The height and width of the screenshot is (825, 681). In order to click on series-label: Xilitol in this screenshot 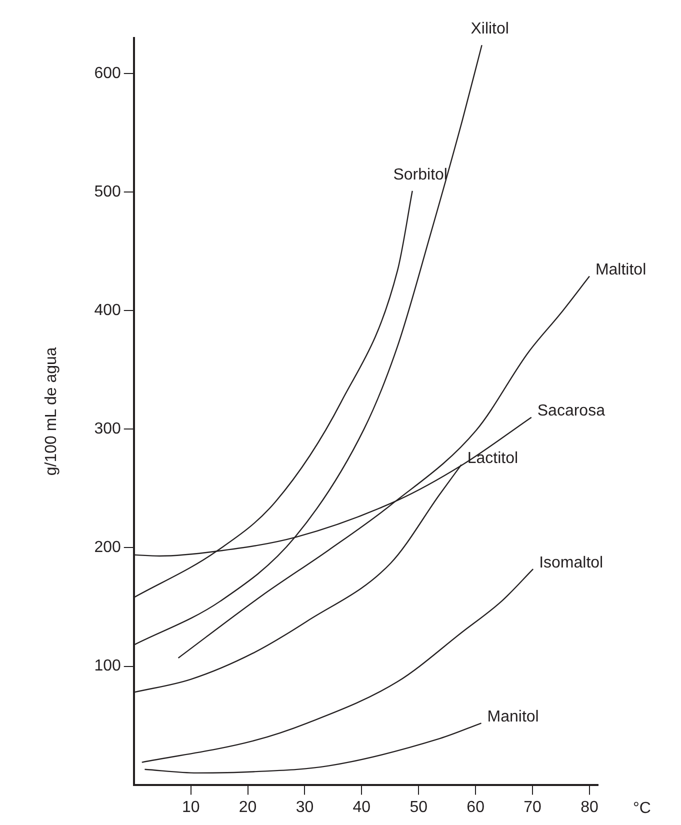, I will do `click(489, 29)`.